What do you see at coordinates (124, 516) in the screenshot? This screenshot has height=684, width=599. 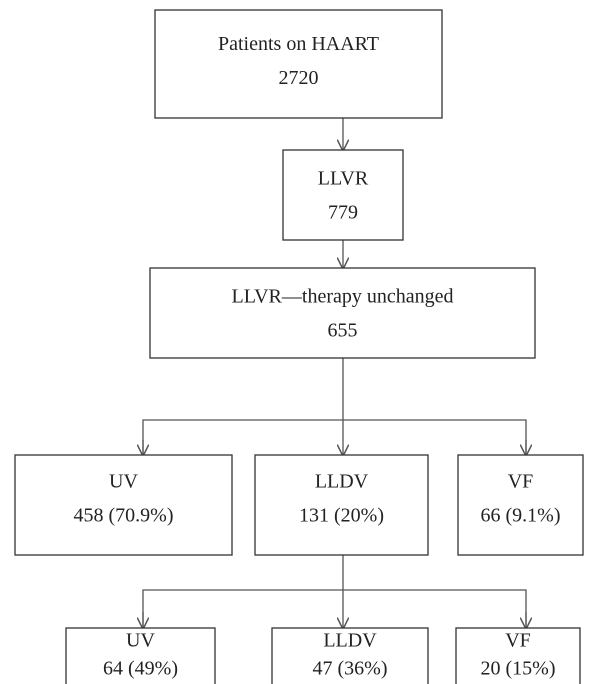 I see `node-value: 458 (70.9%)` at bounding box center [124, 516].